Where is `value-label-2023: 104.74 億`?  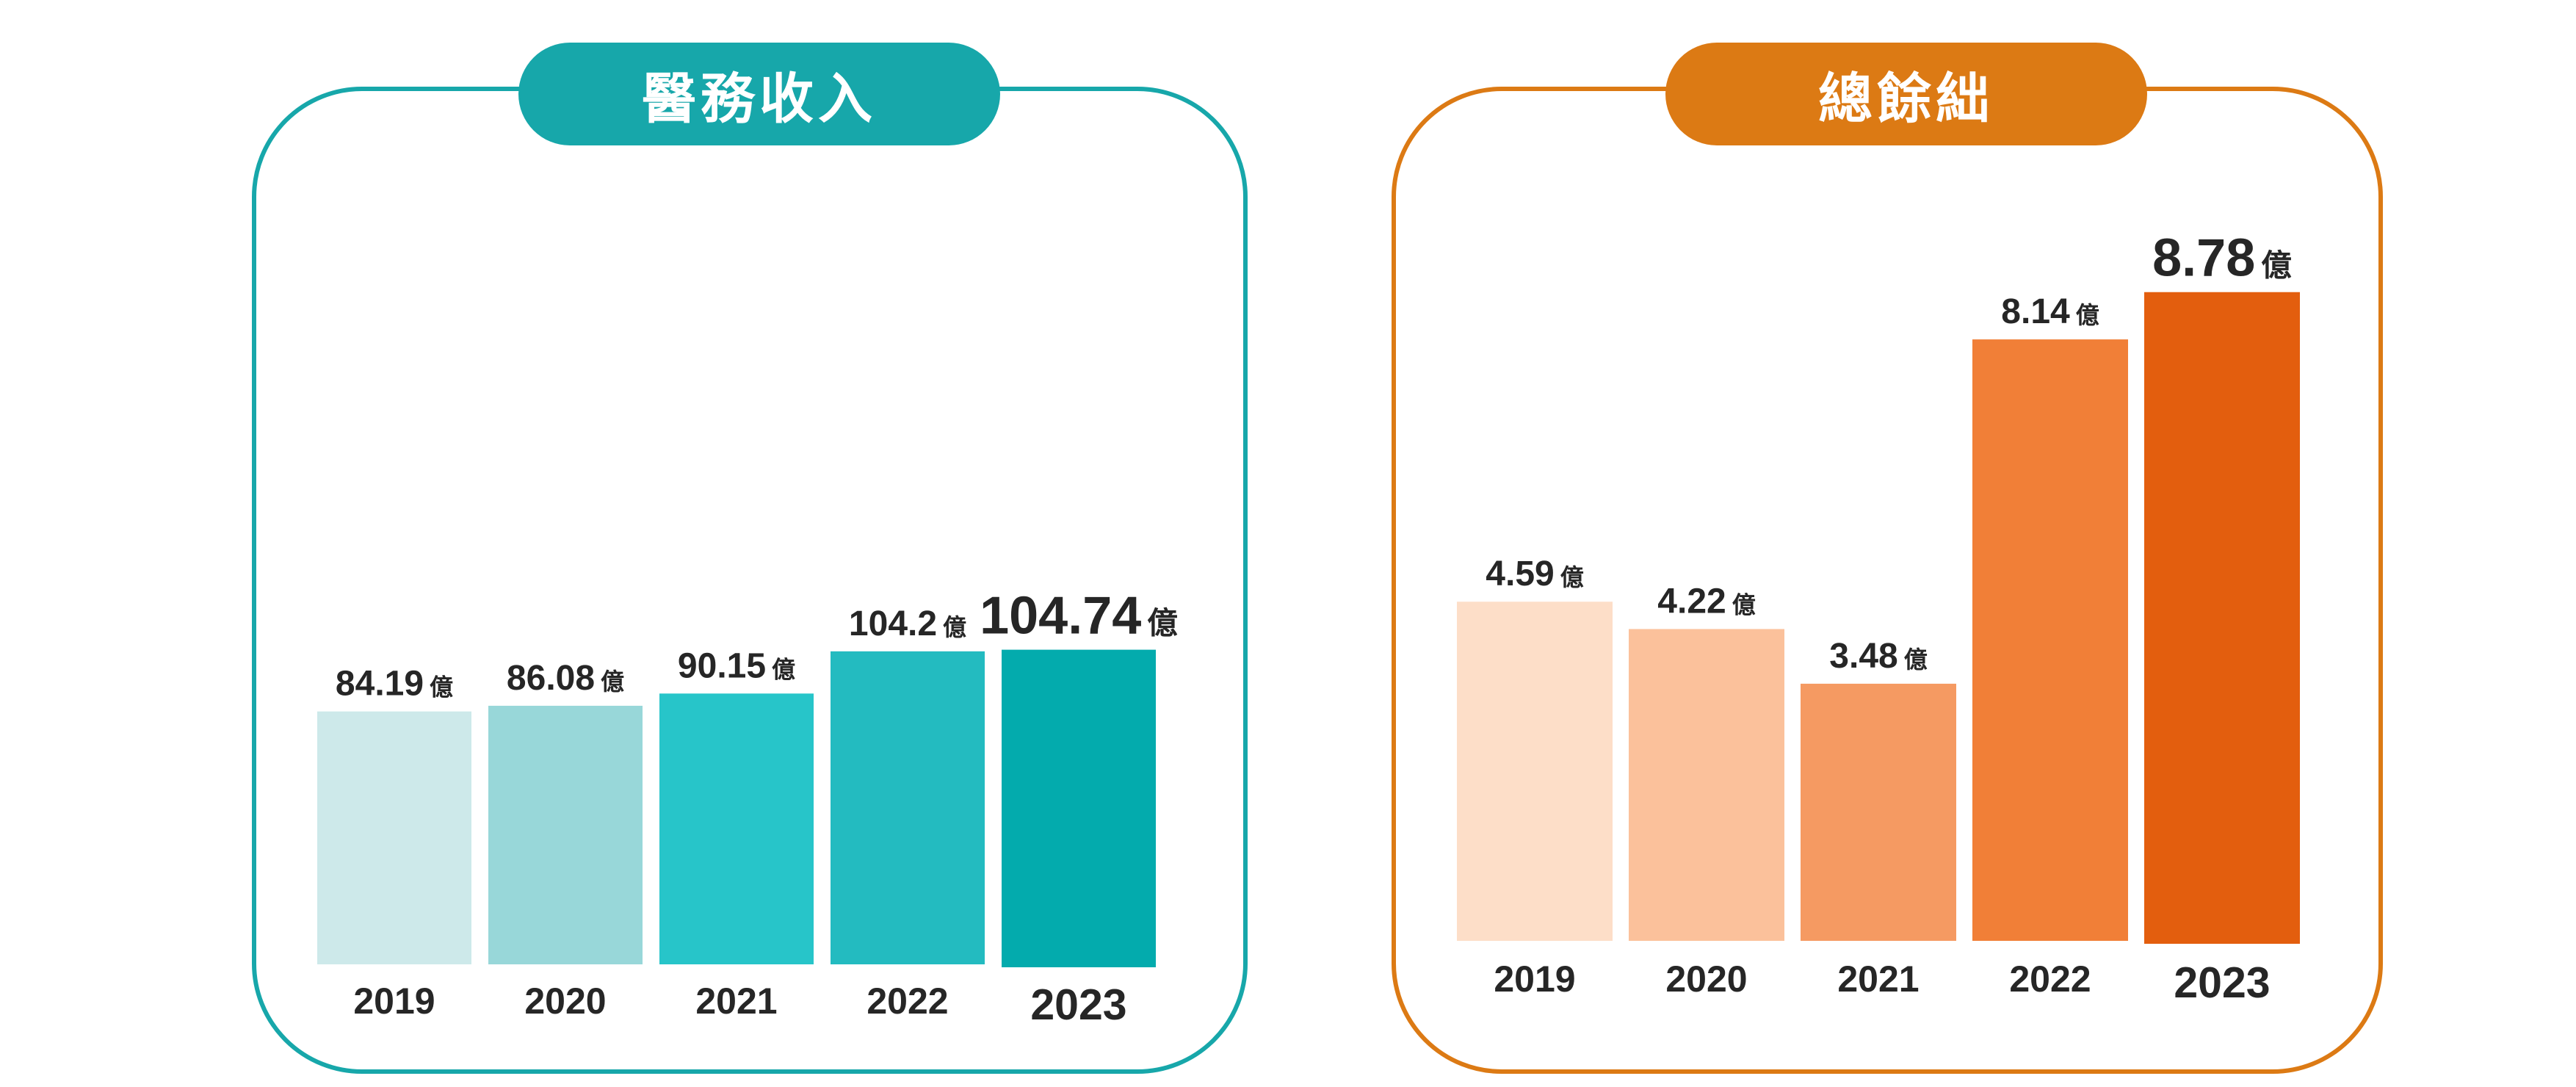
value-label-2023: 104.74 億 is located at coordinates (1079, 616).